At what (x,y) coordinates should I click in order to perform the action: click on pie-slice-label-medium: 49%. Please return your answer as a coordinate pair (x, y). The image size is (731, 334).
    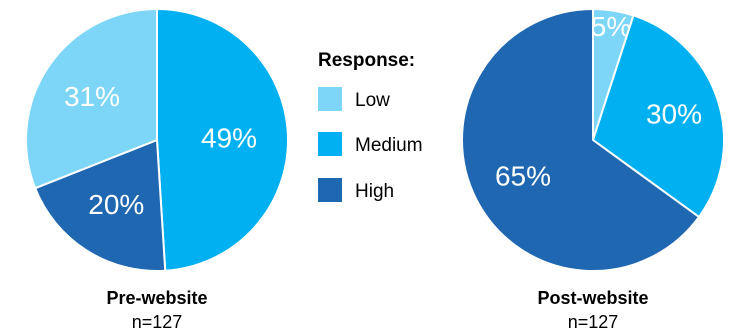
    Looking at the image, I should click on (229, 138).